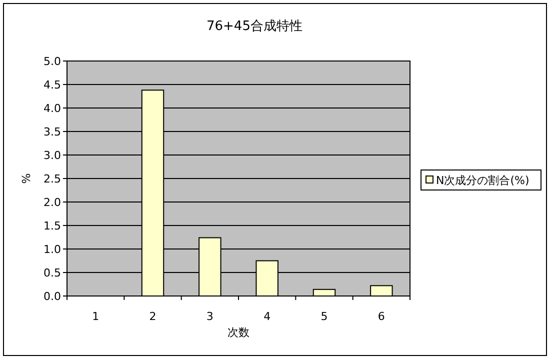 This screenshot has width=553, height=362. Describe the element at coordinates (152, 316) in the screenshot. I see `x-tick-label: 2` at that location.